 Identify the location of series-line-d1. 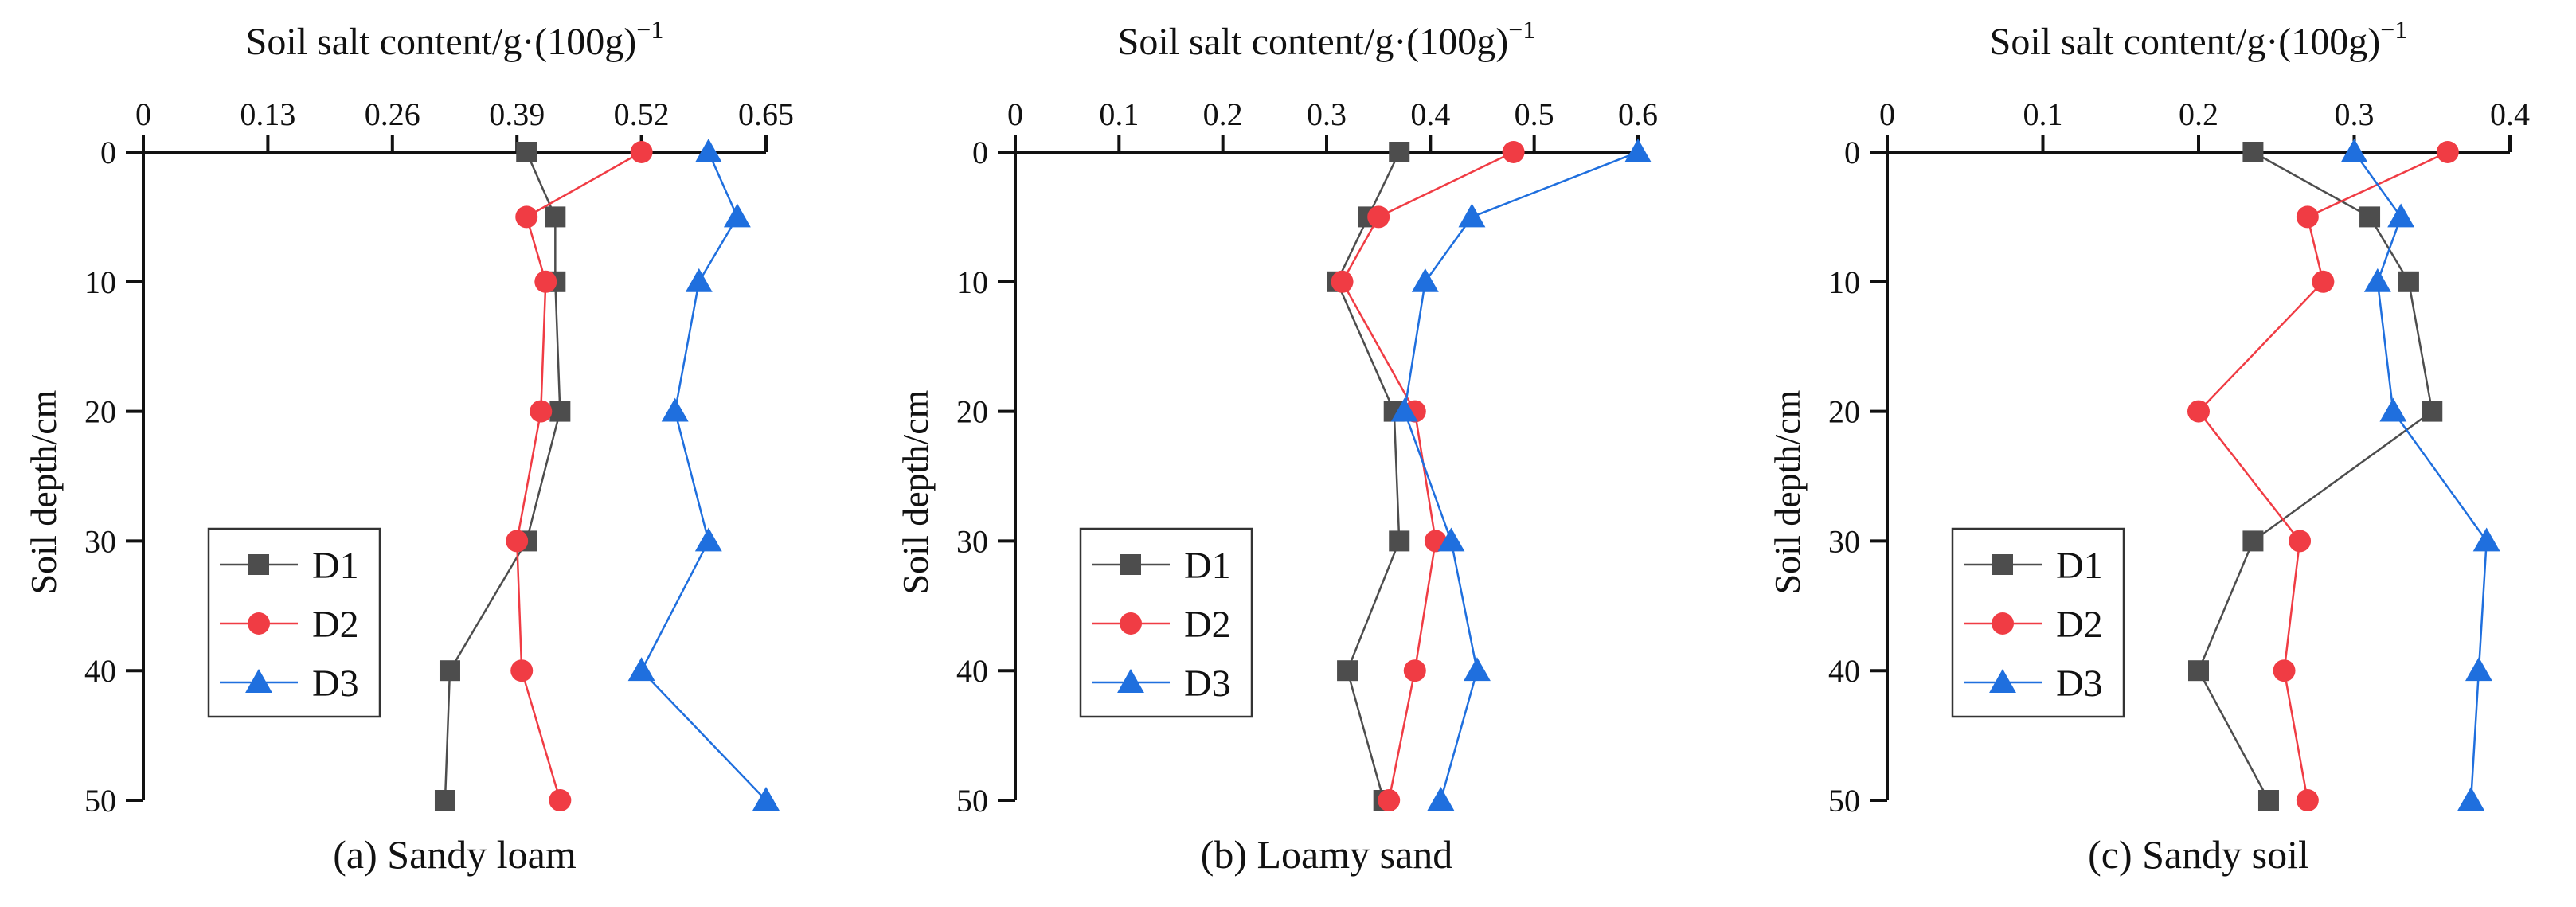
(502, 476).